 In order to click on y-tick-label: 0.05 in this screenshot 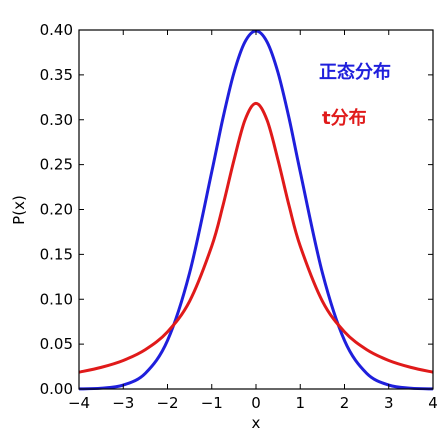, I will do `click(56, 344)`.